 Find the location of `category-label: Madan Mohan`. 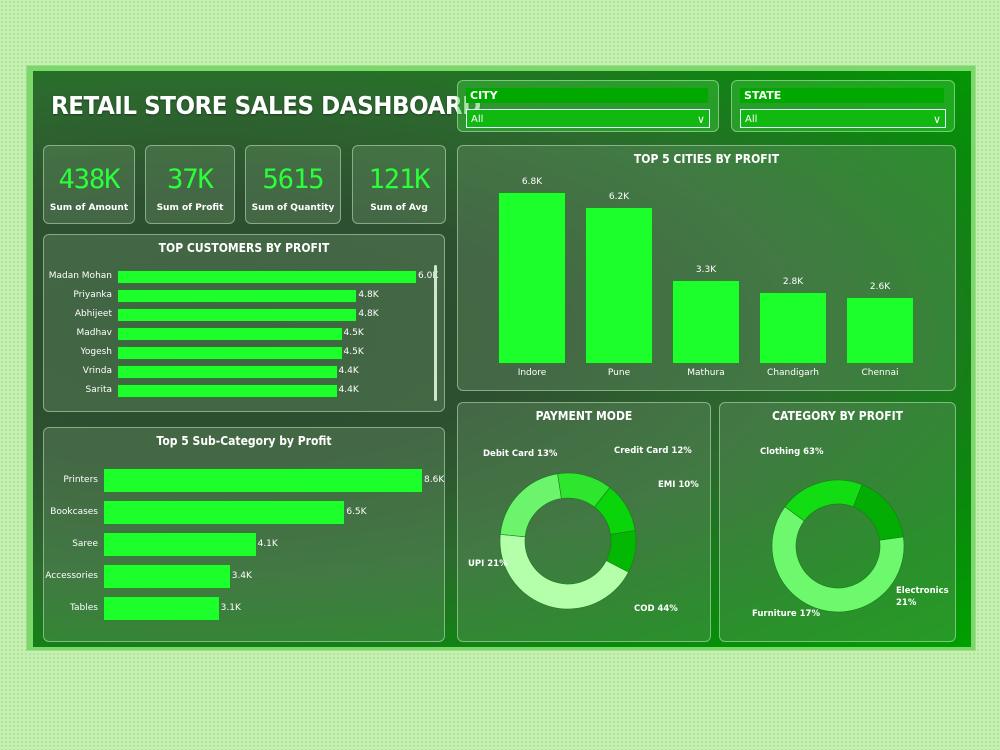

category-label: Madan Mohan is located at coordinates (80, 276).